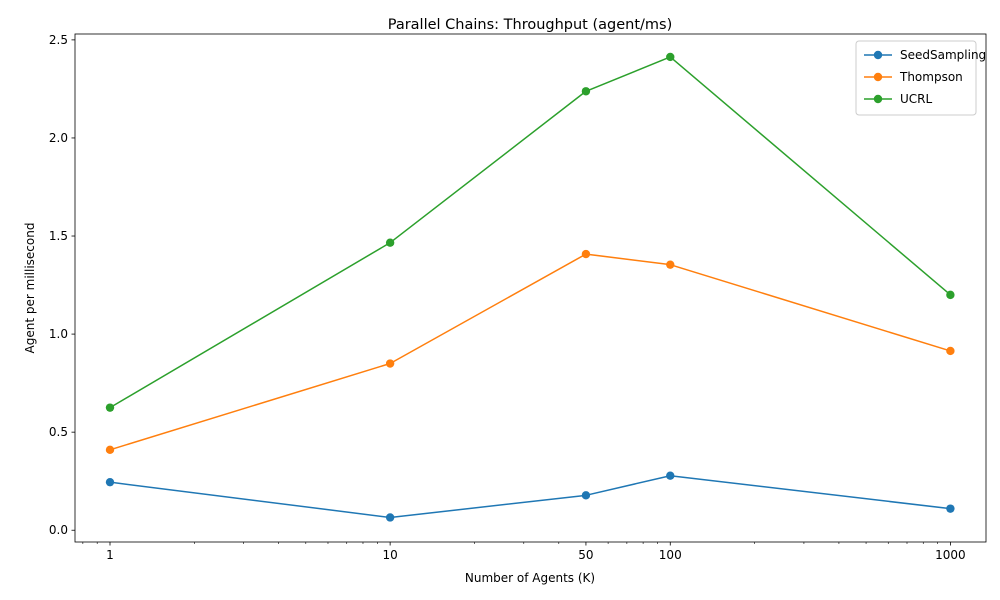 The image size is (1000, 600). I want to click on legend-label: Thompson, so click(931, 77).